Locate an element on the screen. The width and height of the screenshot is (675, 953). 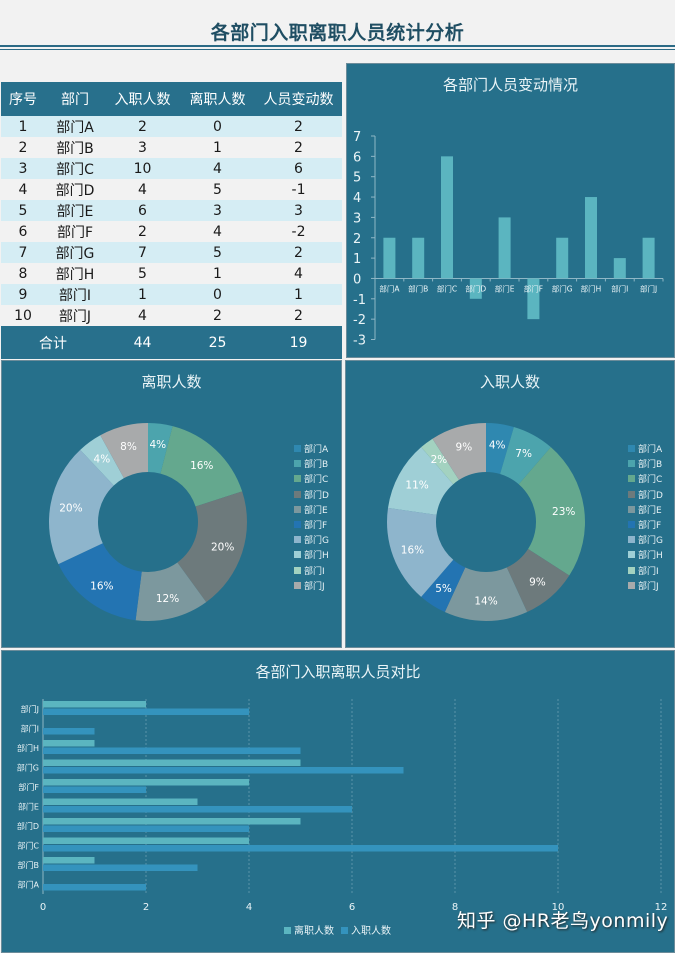
cell-departures: 2 is located at coordinates (217, 315).